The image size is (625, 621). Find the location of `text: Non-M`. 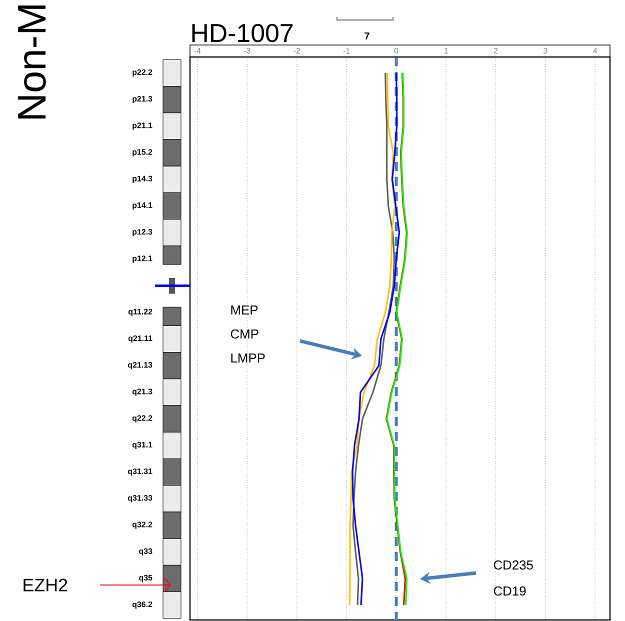

text: Non-M is located at coordinates (32, 61).